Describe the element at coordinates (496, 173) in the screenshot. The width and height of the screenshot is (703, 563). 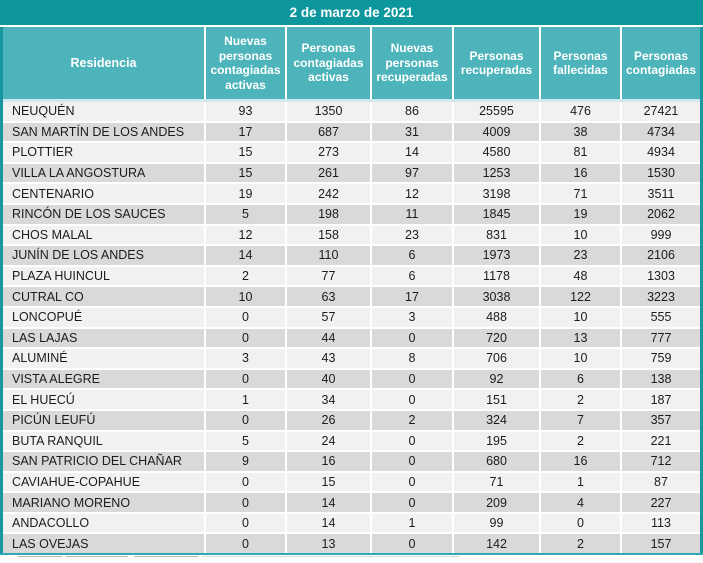
I see `value-cell: 1253` at that location.